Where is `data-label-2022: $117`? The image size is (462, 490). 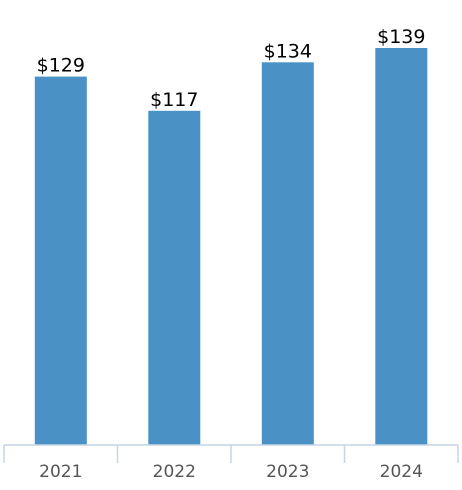
data-label-2022: $117 is located at coordinates (174, 100).